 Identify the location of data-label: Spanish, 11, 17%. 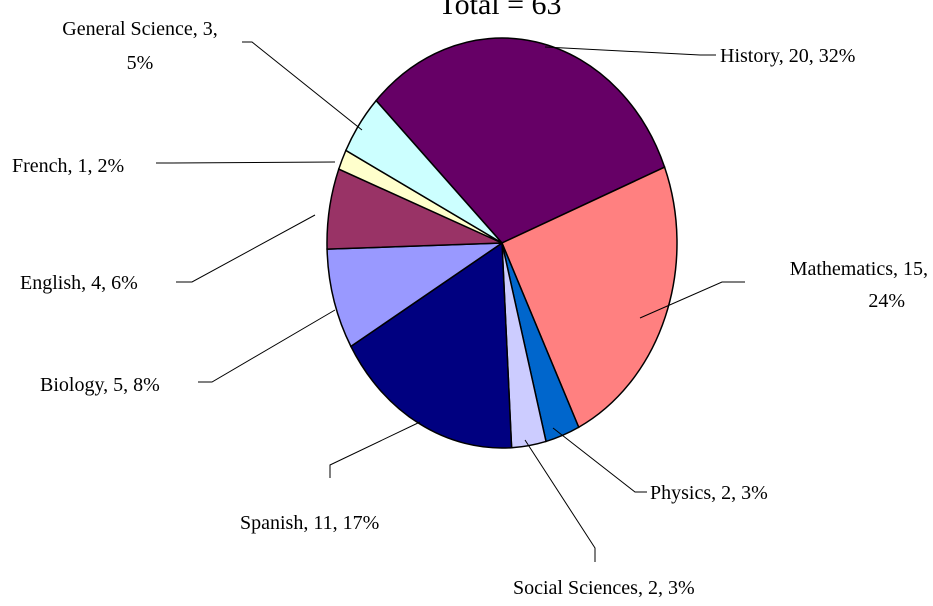
(309, 523).